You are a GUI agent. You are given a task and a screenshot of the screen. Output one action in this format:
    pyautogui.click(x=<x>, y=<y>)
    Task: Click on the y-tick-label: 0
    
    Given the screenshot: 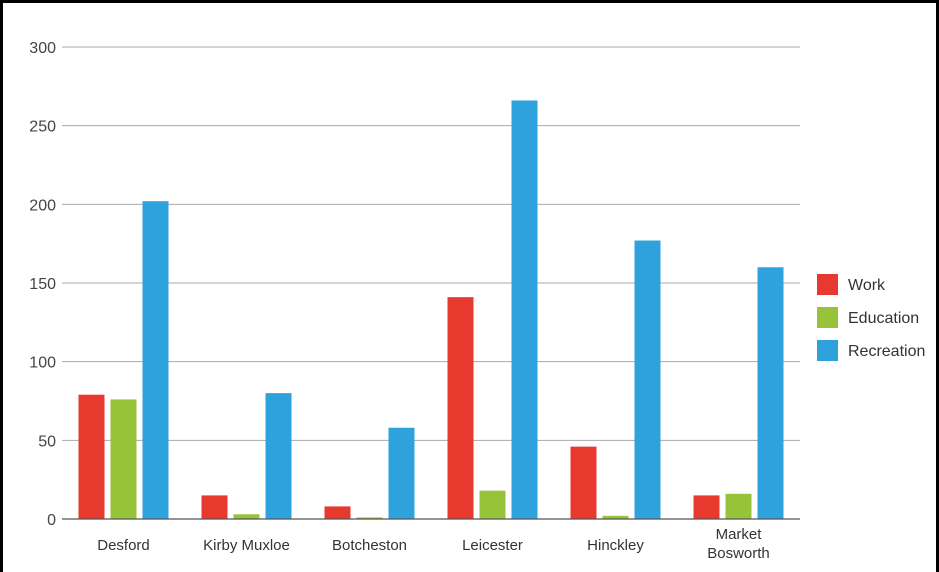 What is the action you would take?
    pyautogui.click(x=51, y=520)
    